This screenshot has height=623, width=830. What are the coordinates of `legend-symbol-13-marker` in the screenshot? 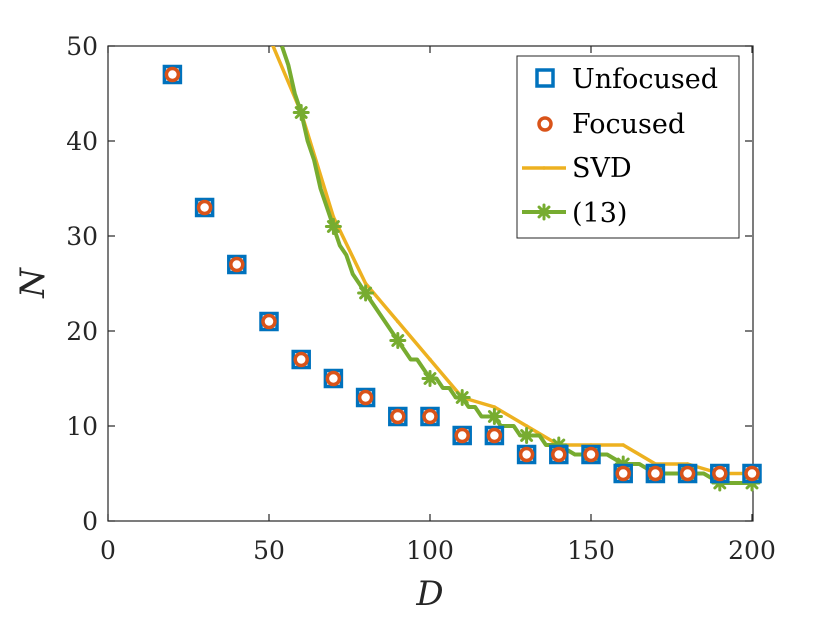 It's located at (544, 212).